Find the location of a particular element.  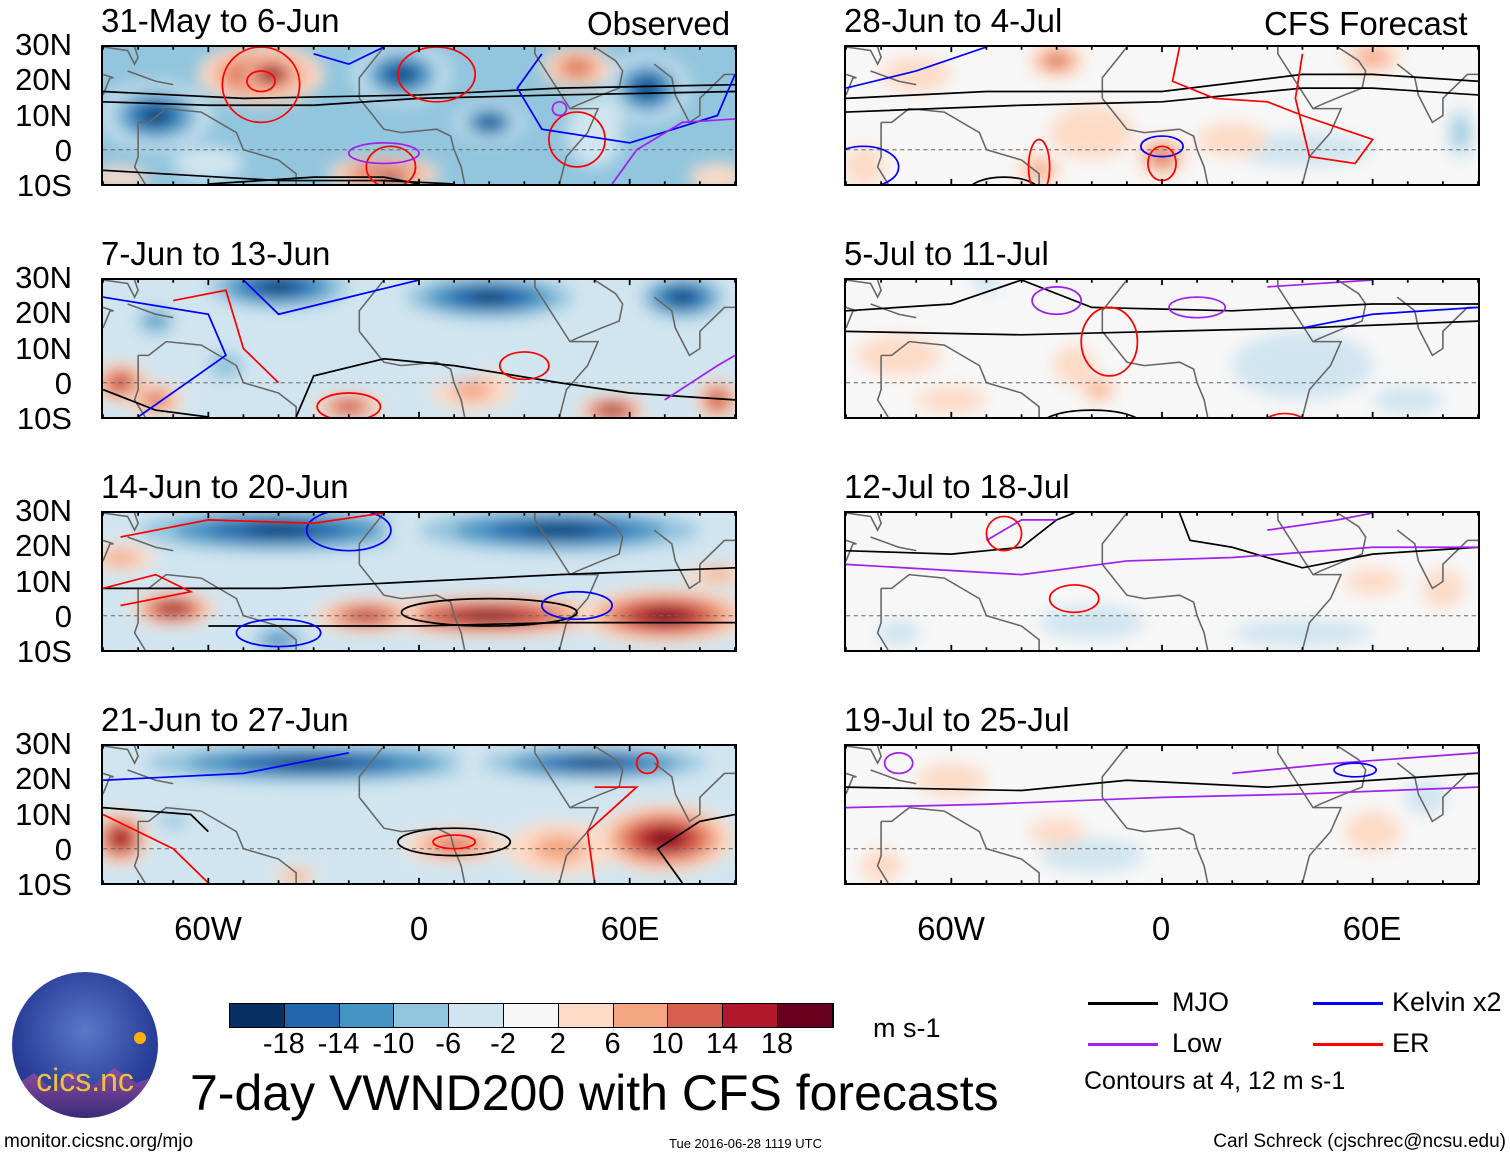

legend-mjo: MJO is located at coordinates (1200, 1002).